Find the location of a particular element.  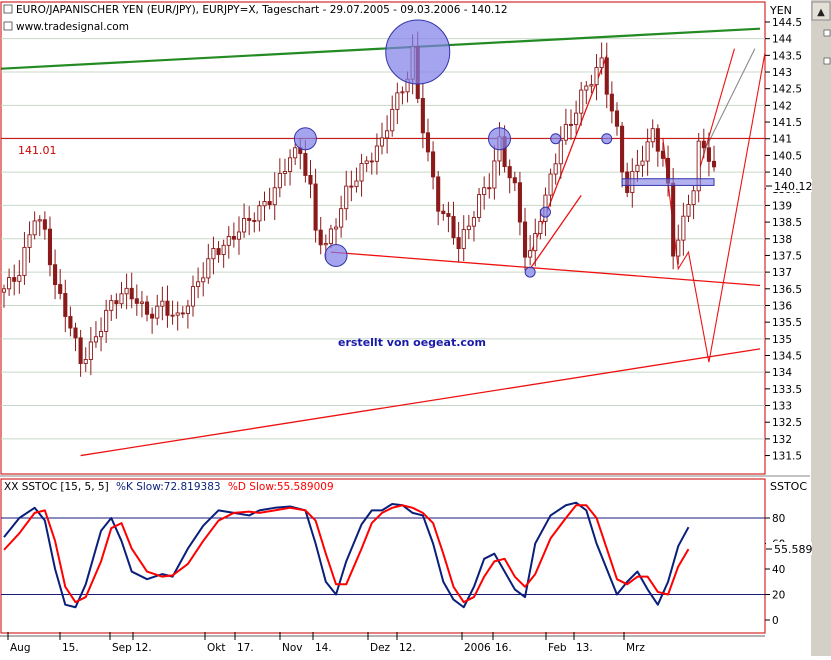

stoch-last-tag is located at coordinates (789, 548).